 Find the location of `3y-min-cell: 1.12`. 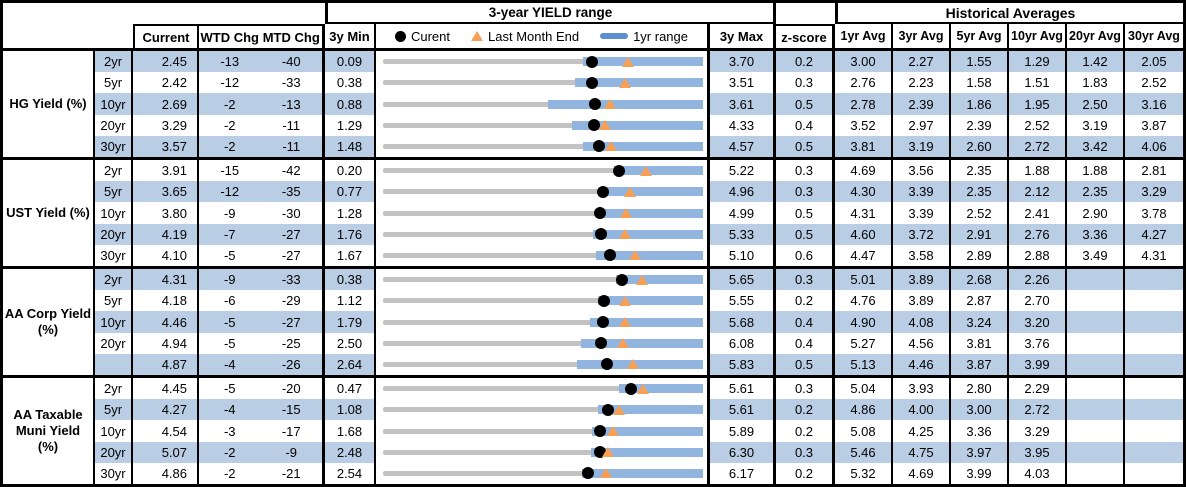

3y-min-cell: 1.12 is located at coordinates (350, 301).